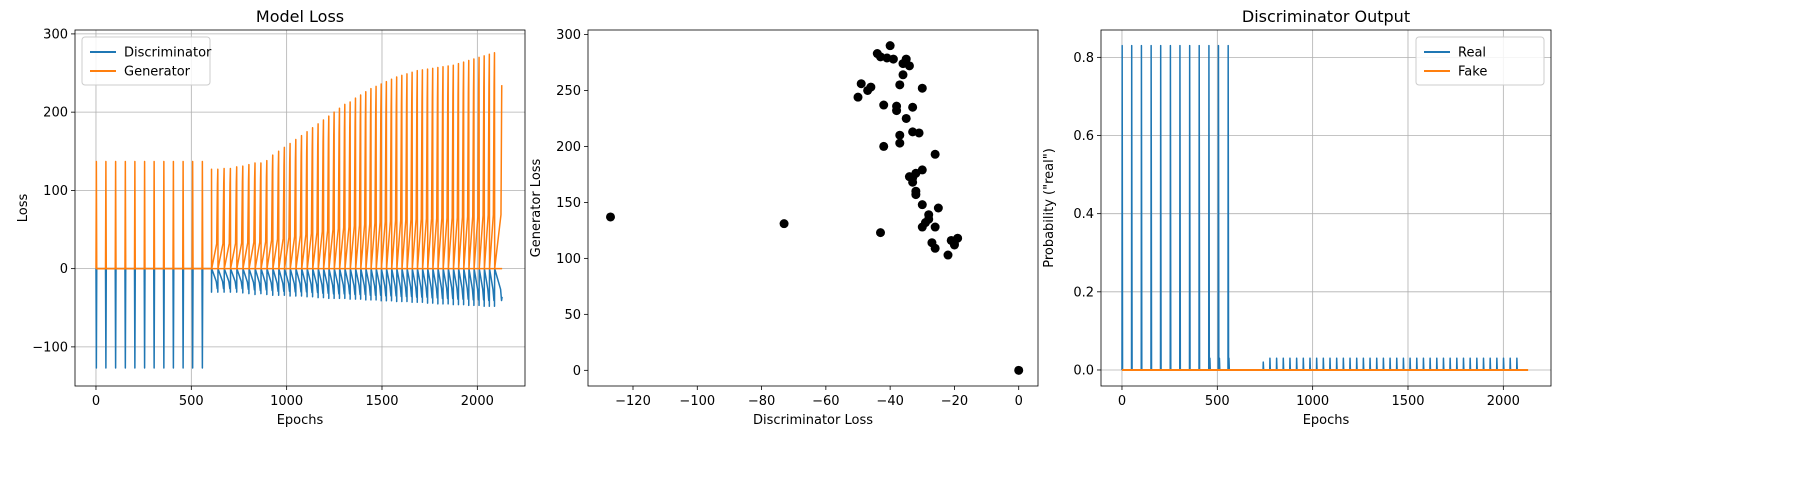 This screenshot has height=500, width=1800. What do you see at coordinates (50, 347) in the screenshot?
I see `y-tick-label: −100` at bounding box center [50, 347].